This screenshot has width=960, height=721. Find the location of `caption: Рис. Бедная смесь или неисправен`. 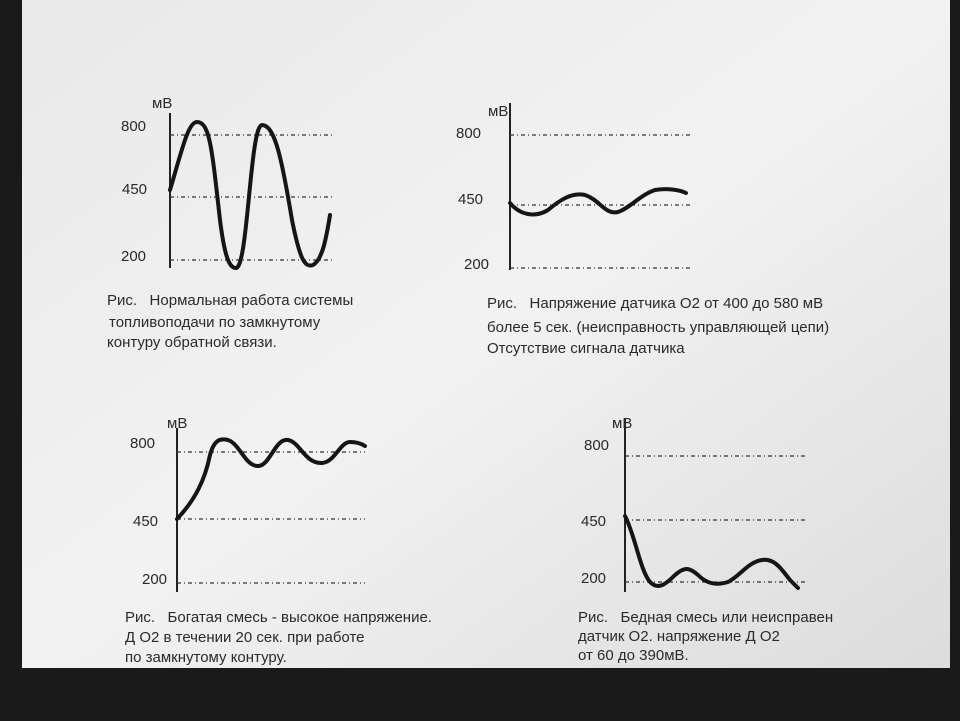

caption: Рис. Бедная смесь или неисправен is located at coordinates (705, 617).